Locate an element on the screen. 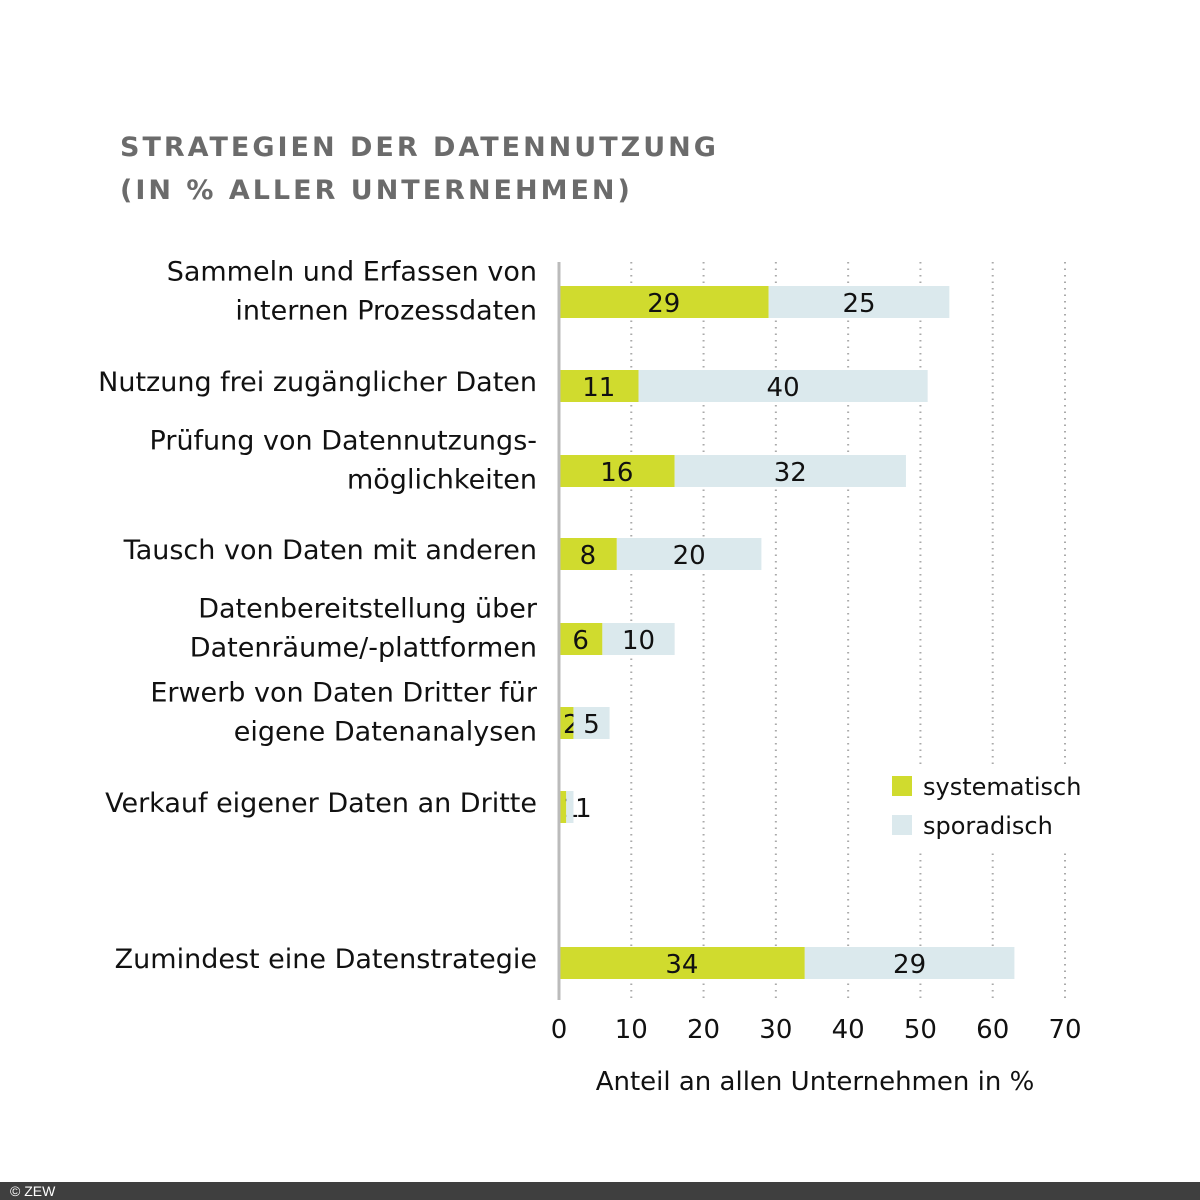 This screenshot has width=1200, height=1200. category-label: eigene Datenanalysen is located at coordinates (385, 732).